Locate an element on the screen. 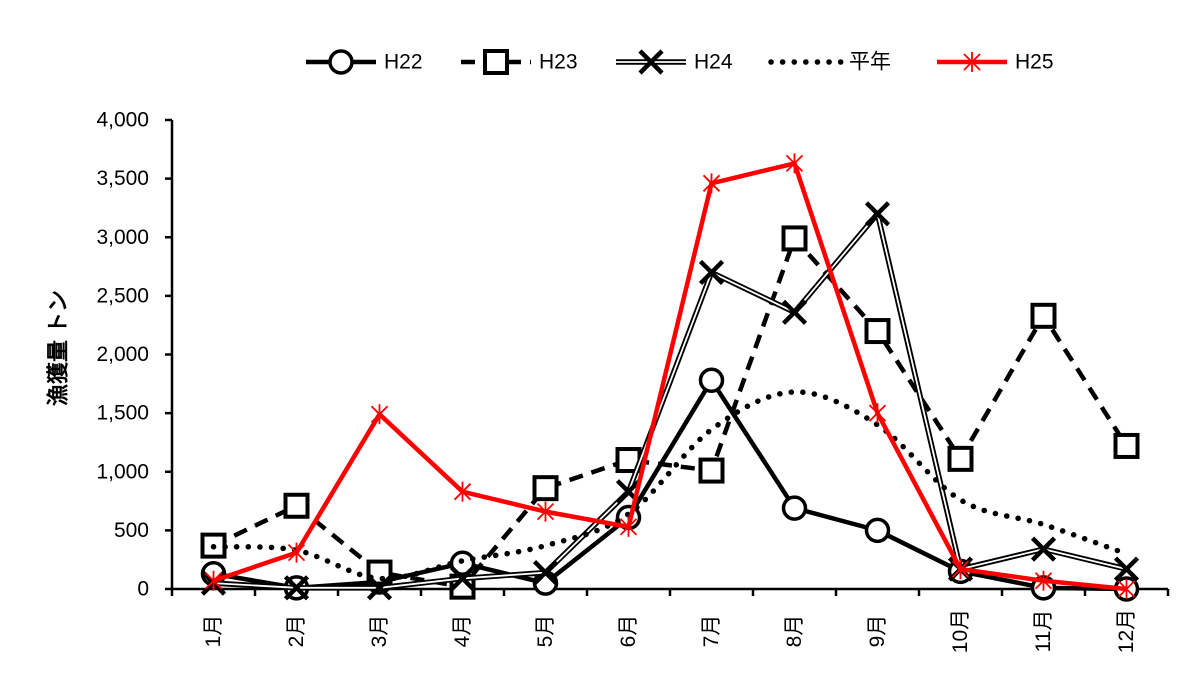  x-category-label: 9月 is located at coordinates (877, 631).